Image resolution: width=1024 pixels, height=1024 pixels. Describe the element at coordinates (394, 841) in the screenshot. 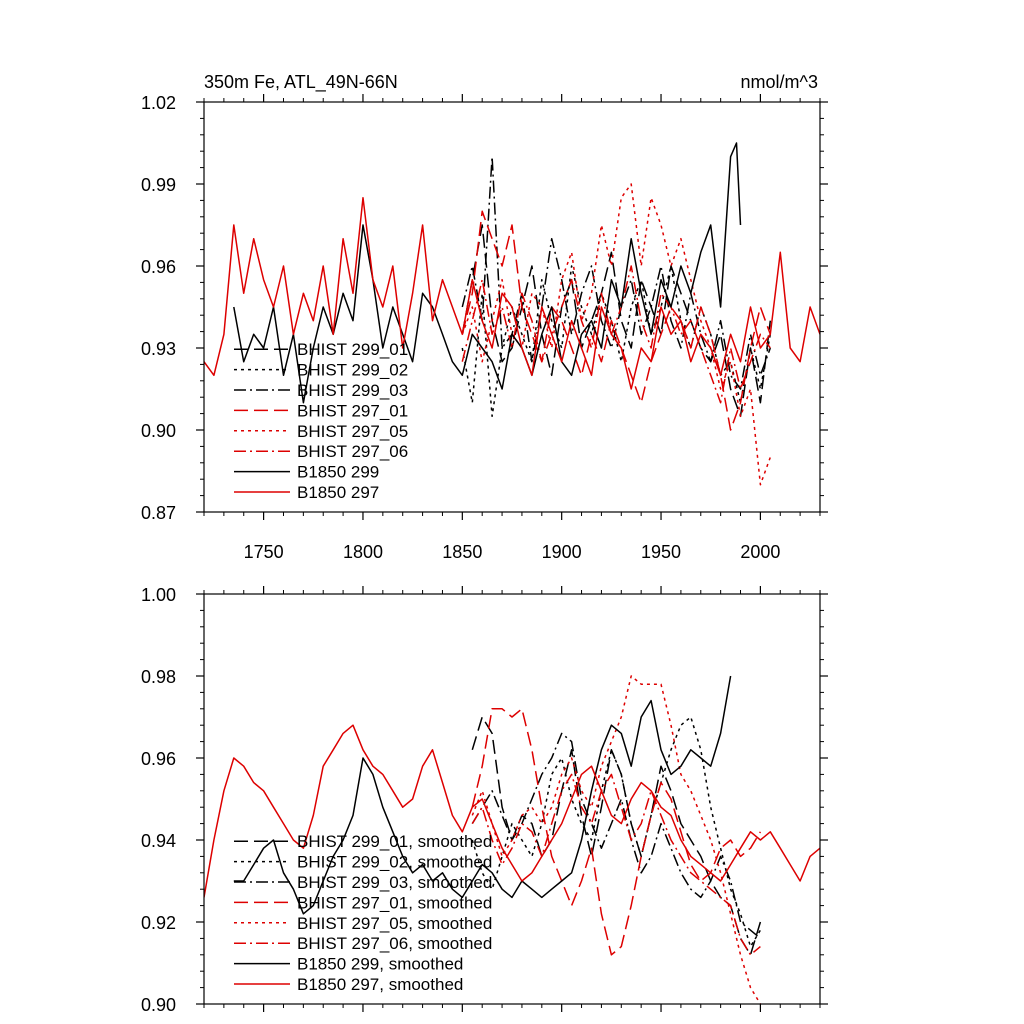

I see `legend-label: BHIST 299_01, smoothed` at that location.